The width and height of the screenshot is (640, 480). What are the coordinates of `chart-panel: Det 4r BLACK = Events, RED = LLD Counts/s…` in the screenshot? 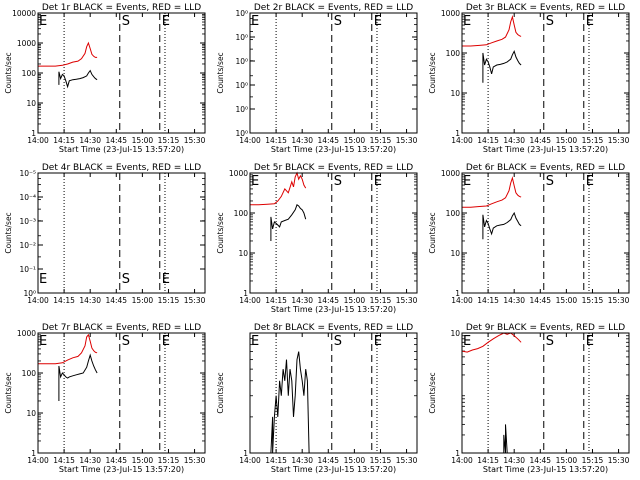 It's located at (105, 234).